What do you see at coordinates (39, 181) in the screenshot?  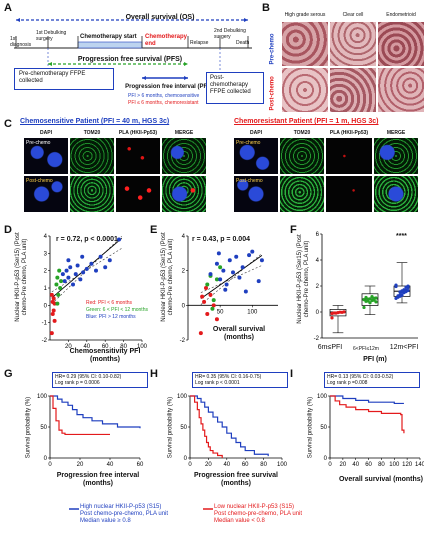 I see `sens-row-post: Post-chemo` at bounding box center [39, 181].